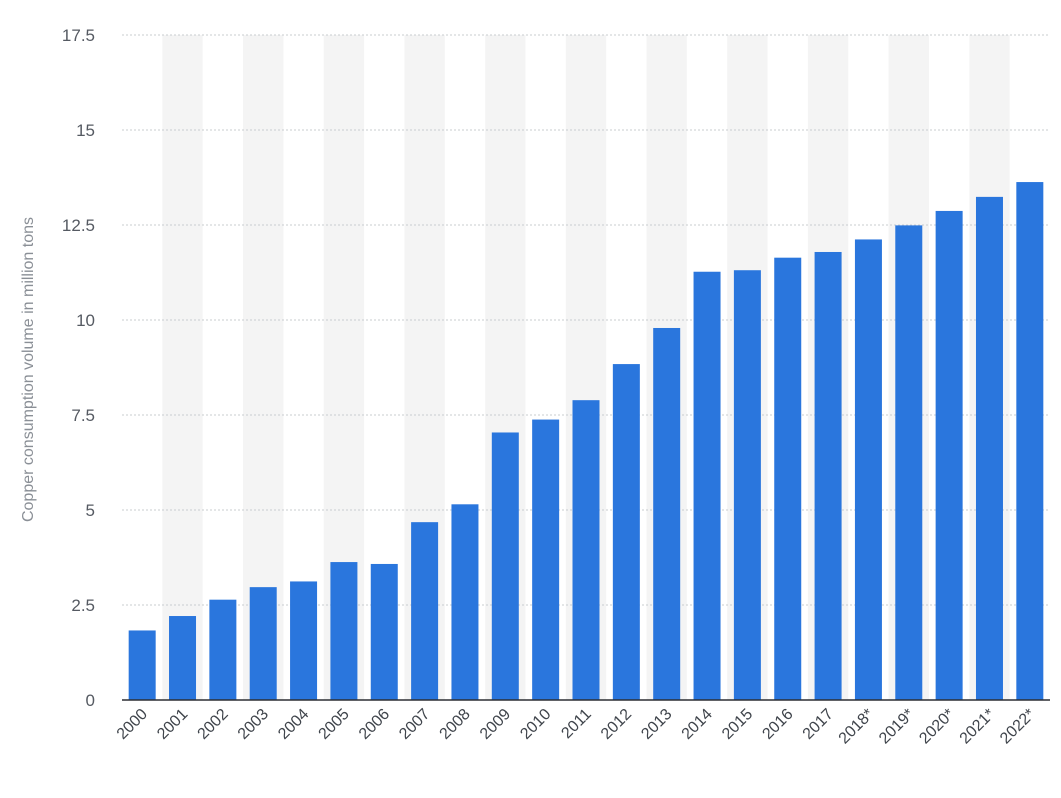 The image size is (1061, 798). Describe the element at coordinates (132, 724) in the screenshot. I see `x-tick-label: 2000` at that location.